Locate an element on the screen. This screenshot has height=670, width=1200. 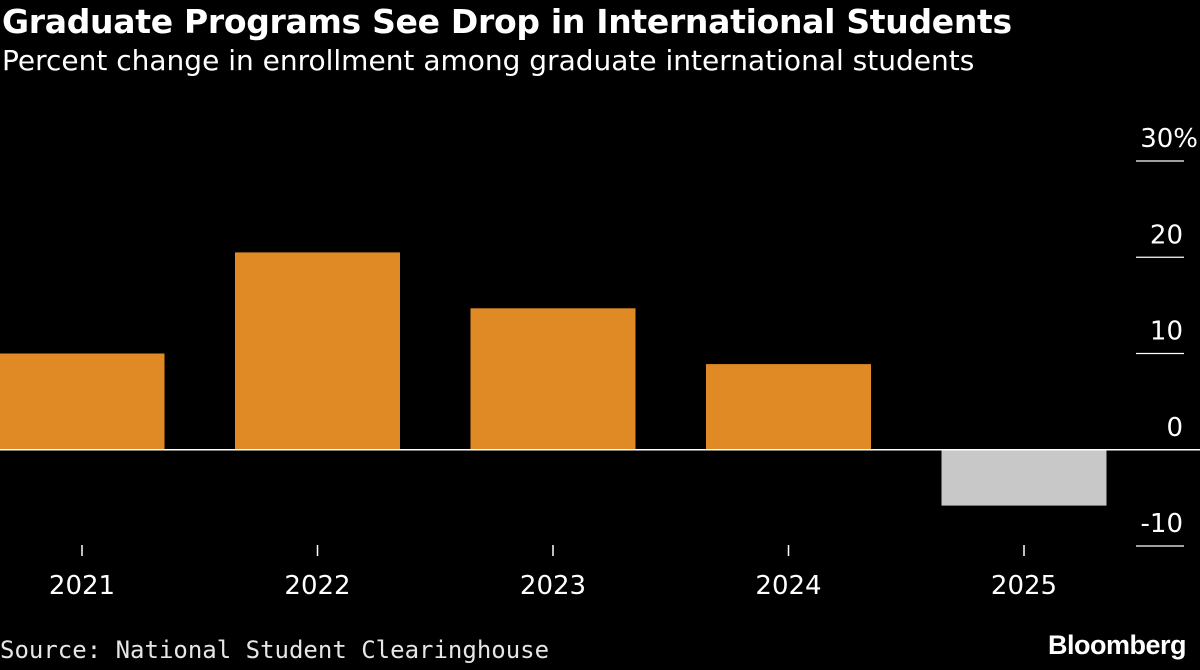
bar-2022 is located at coordinates (317, 351).